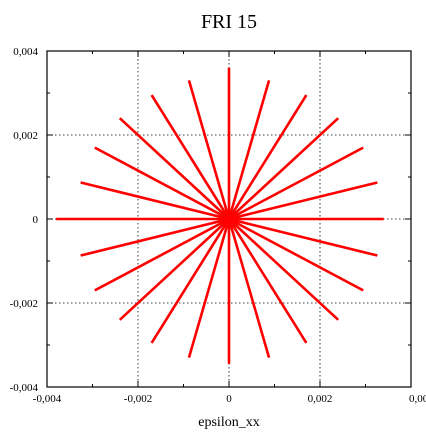 The height and width of the screenshot is (432, 426). What do you see at coordinates (138, 399) in the screenshot?
I see `x-tick-label: -0,002` at bounding box center [138, 399].